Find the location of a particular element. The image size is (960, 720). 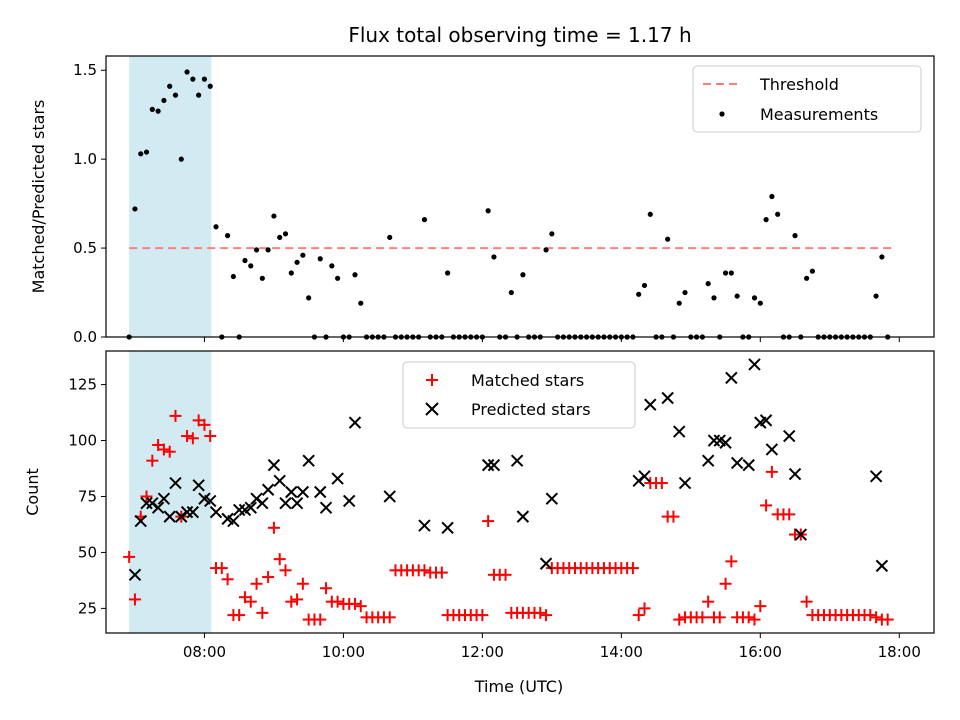

bottom-legend: Matched stars Predicted stars is located at coordinates (519, 395).